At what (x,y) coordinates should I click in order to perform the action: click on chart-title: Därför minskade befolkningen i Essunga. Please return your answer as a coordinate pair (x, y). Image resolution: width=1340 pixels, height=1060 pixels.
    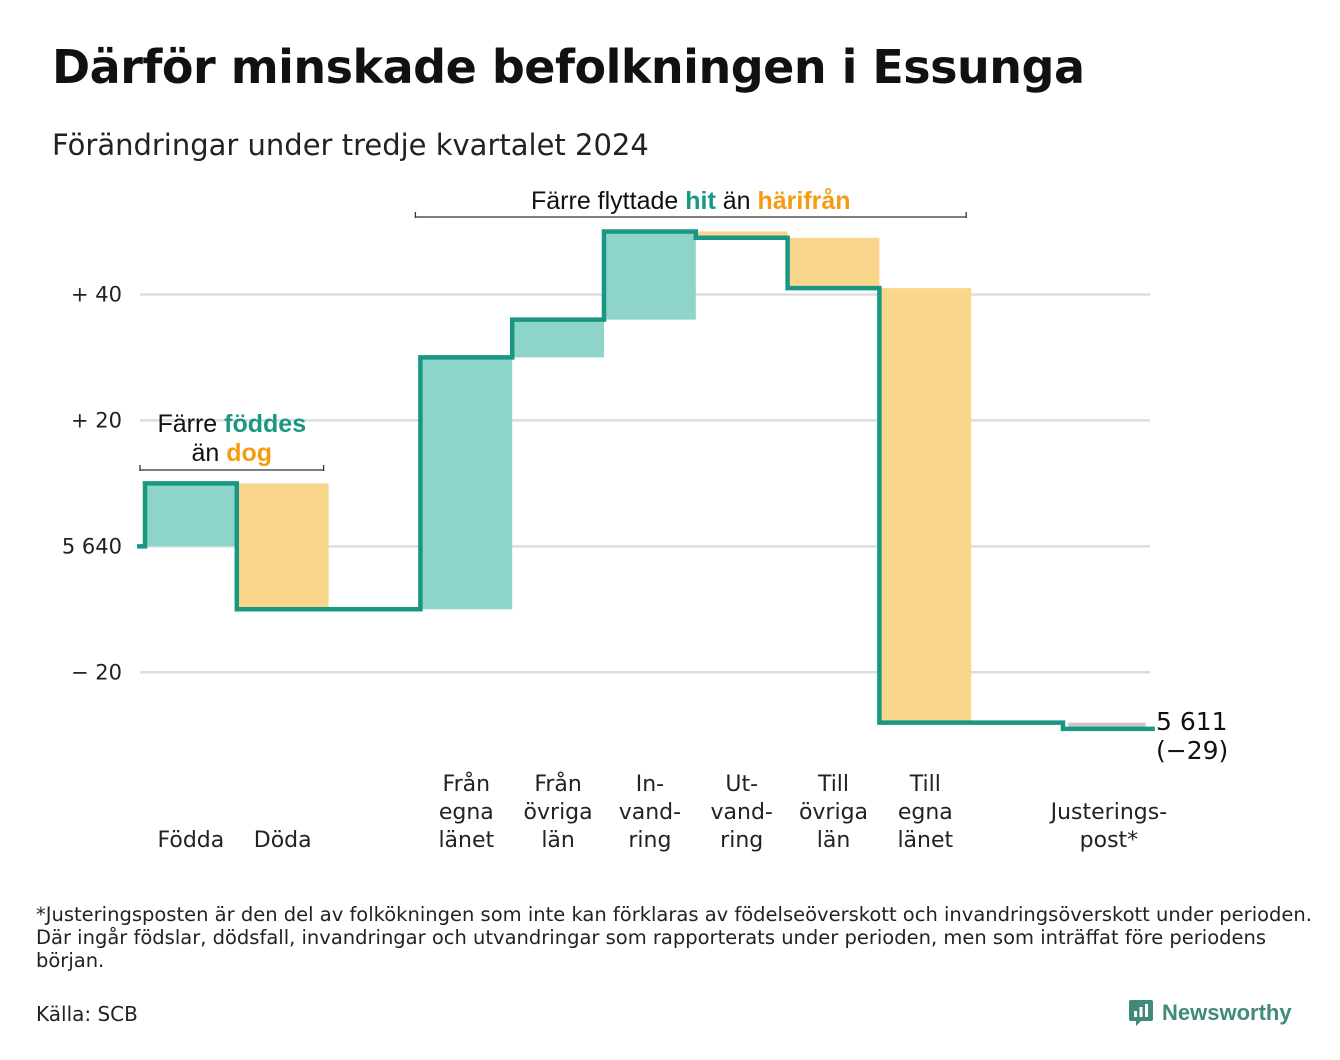
    Looking at the image, I should click on (568, 67).